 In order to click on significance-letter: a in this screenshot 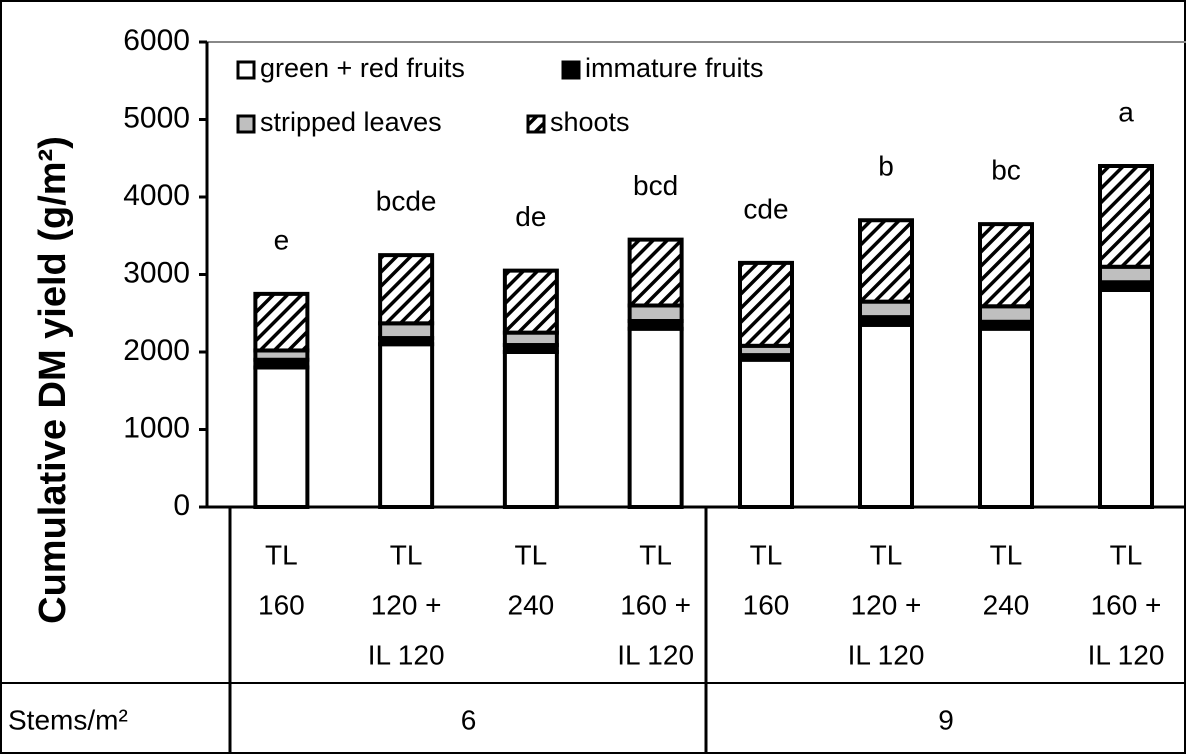, I will do `click(1126, 111)`.